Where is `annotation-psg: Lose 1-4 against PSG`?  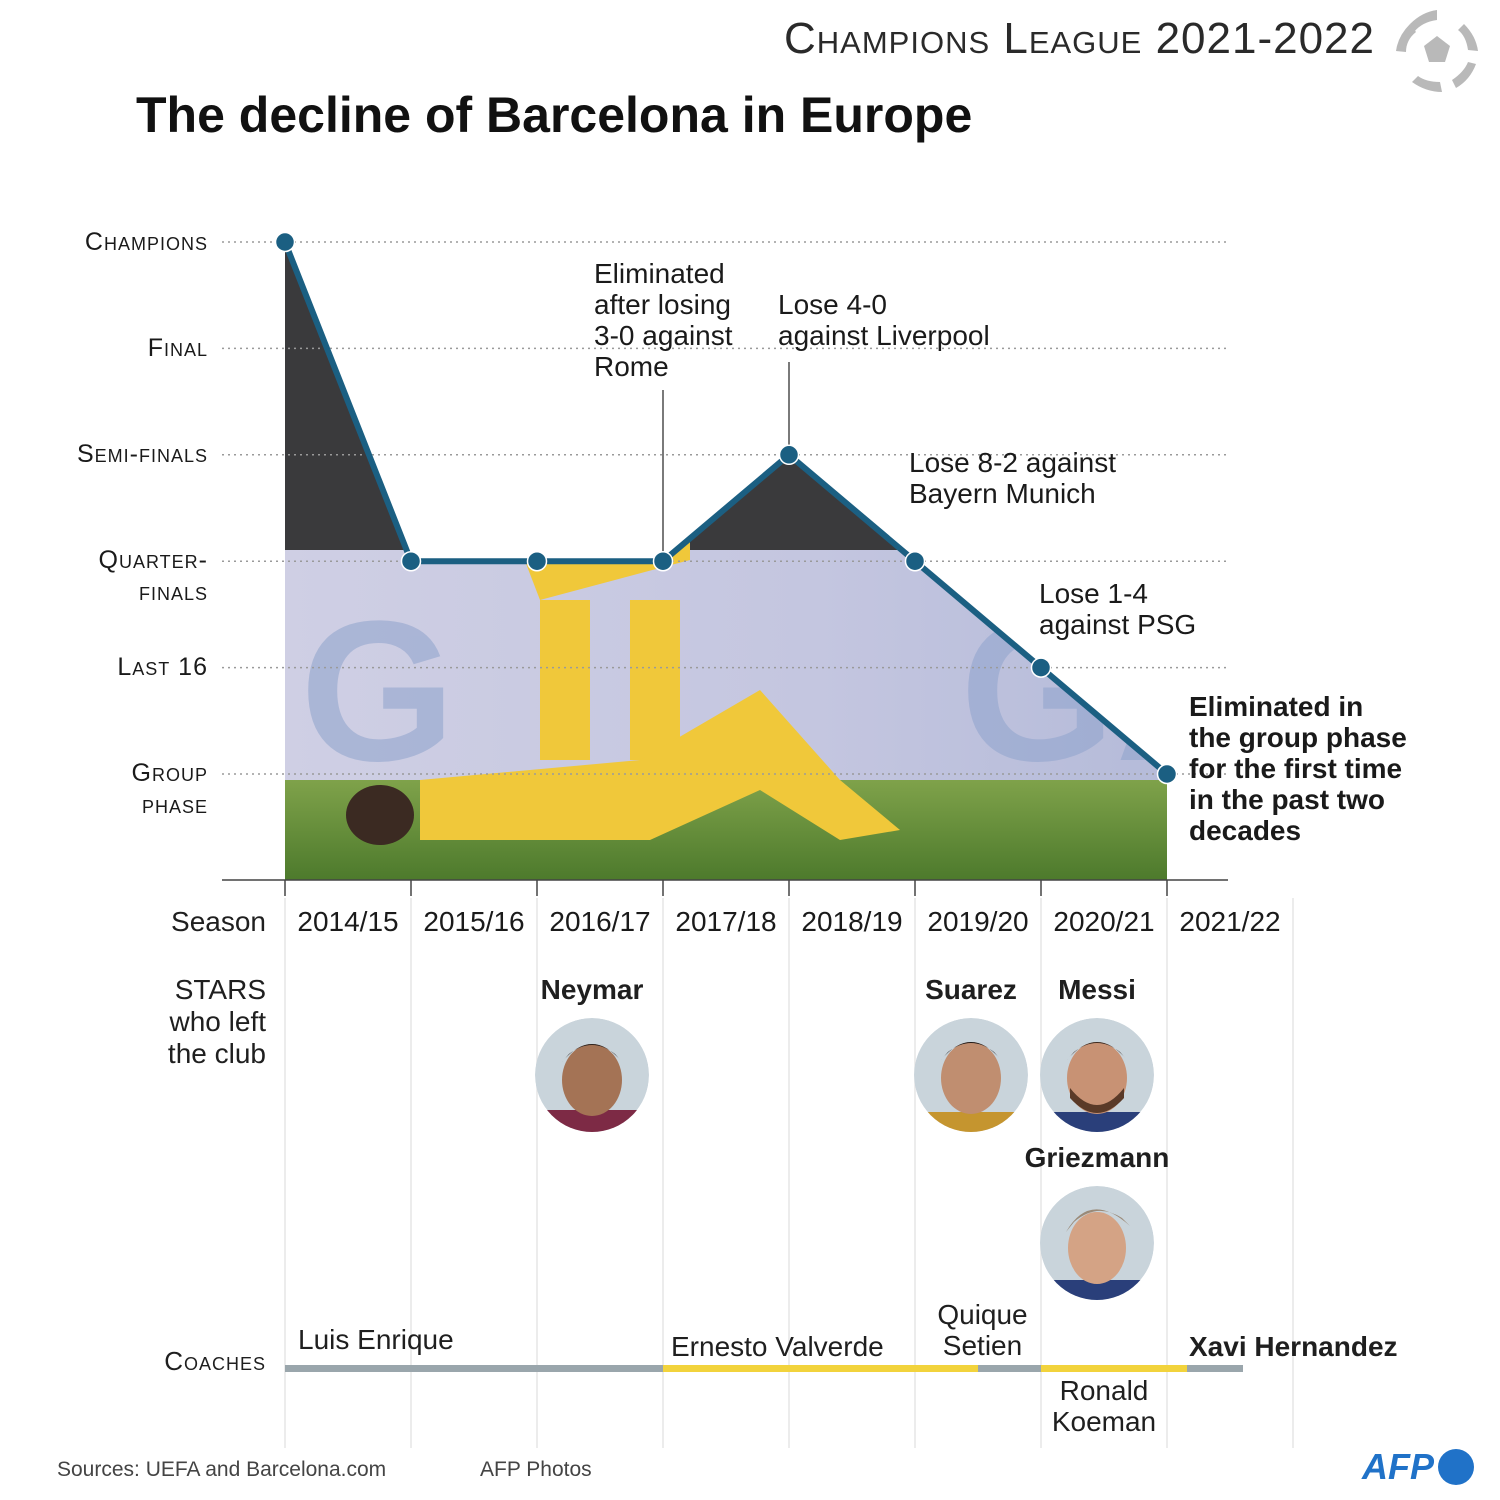
annotation-psg: Lose 1-4 against PSG is located at coordinates (1118, 609).